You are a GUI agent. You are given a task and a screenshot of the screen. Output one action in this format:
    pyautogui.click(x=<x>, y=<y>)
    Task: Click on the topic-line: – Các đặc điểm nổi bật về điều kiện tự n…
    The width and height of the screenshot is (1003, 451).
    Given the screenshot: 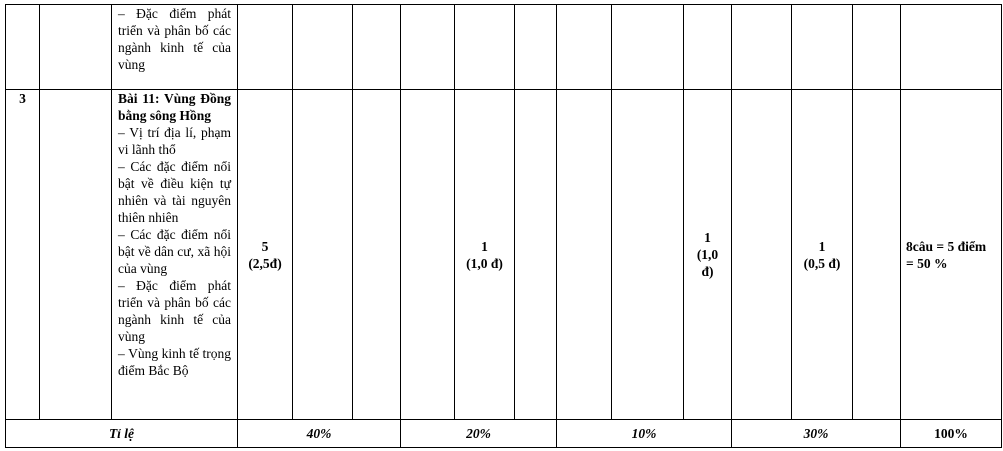 What is the action you would take?
    pyautogui.click(x=174, y=192)
    